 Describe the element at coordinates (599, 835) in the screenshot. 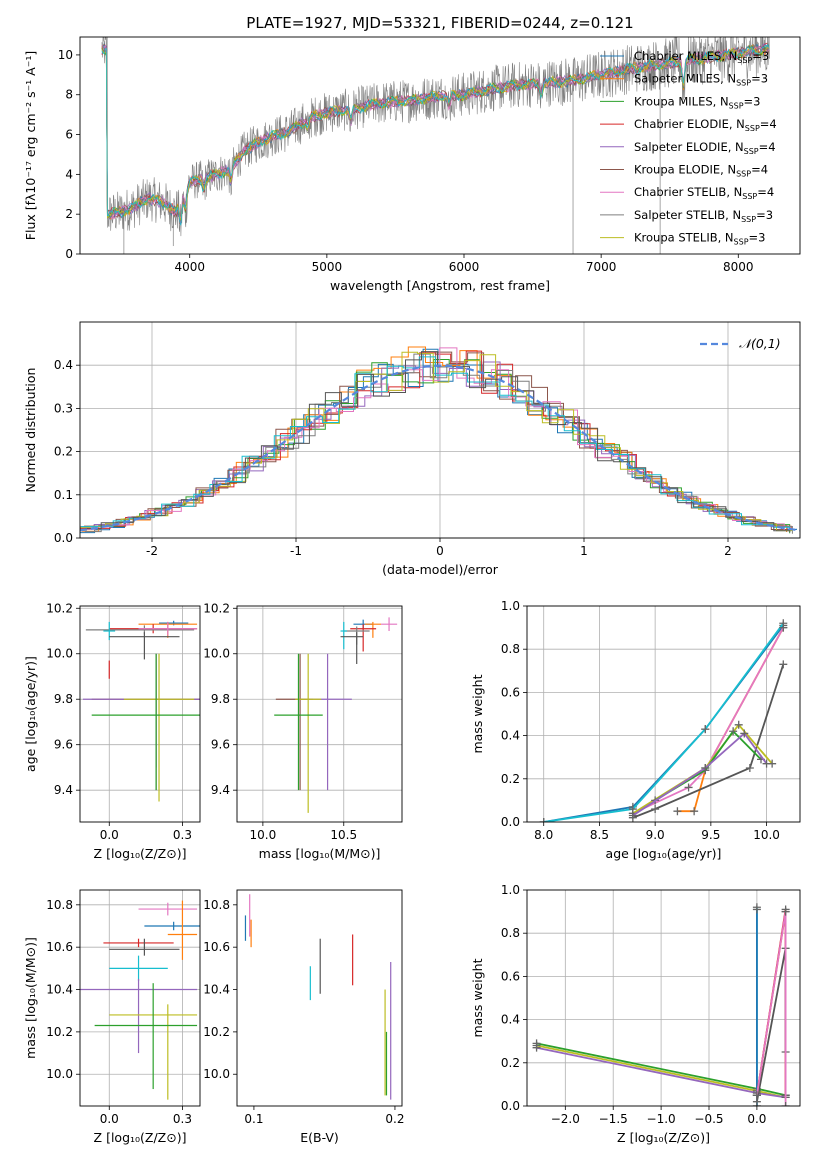

I see `x-tick-label: 8.5` at that location.